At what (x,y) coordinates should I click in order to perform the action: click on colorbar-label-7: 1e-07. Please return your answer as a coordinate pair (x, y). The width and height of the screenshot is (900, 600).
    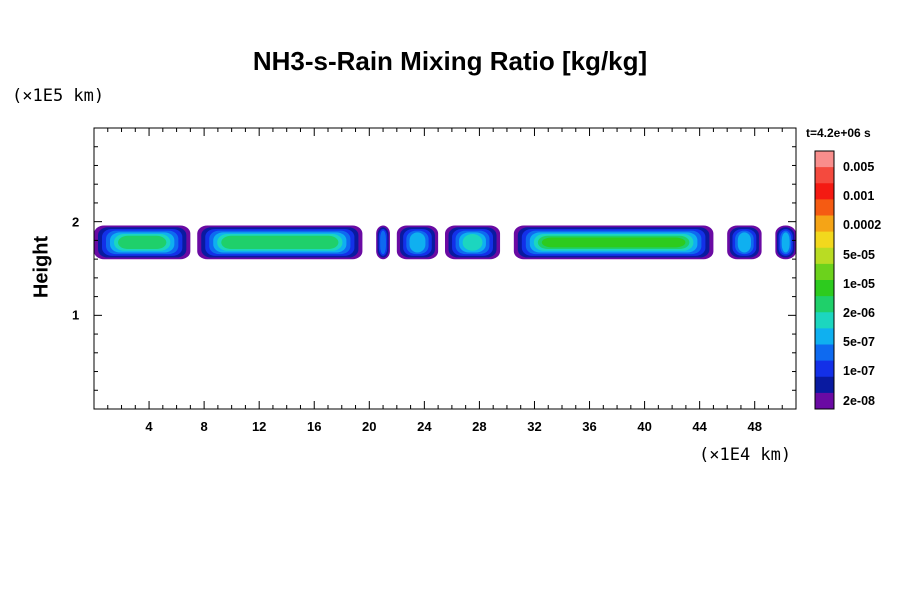
    Looking at the image, I should click on (859, 371).